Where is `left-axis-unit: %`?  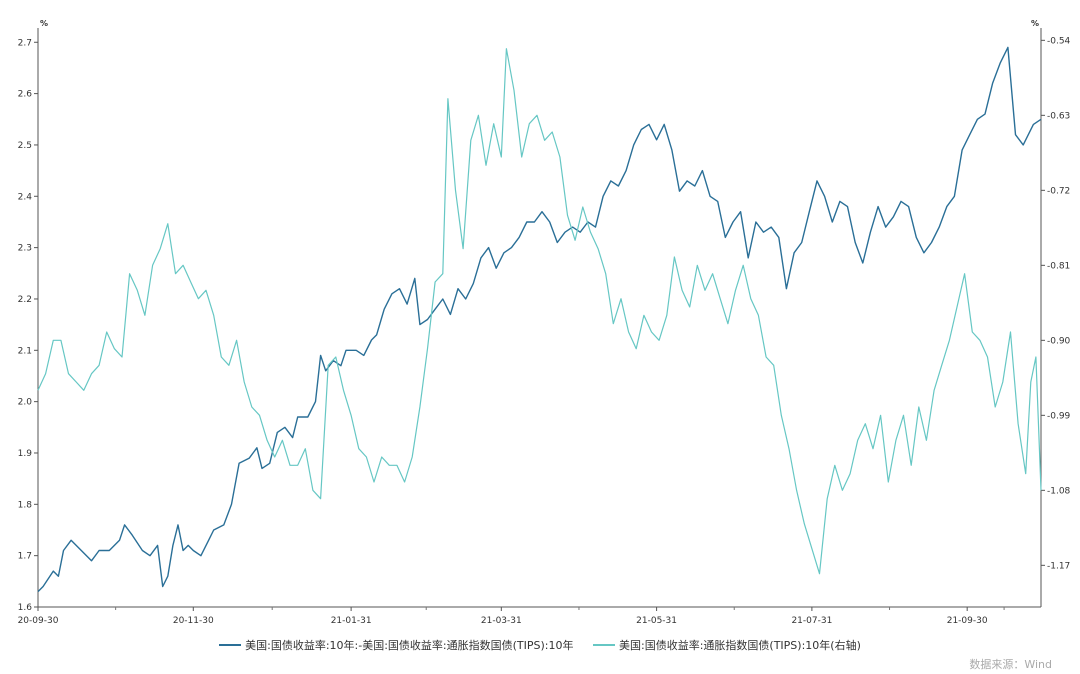
left-axis-unit: % is located at coordinates (44, 23).